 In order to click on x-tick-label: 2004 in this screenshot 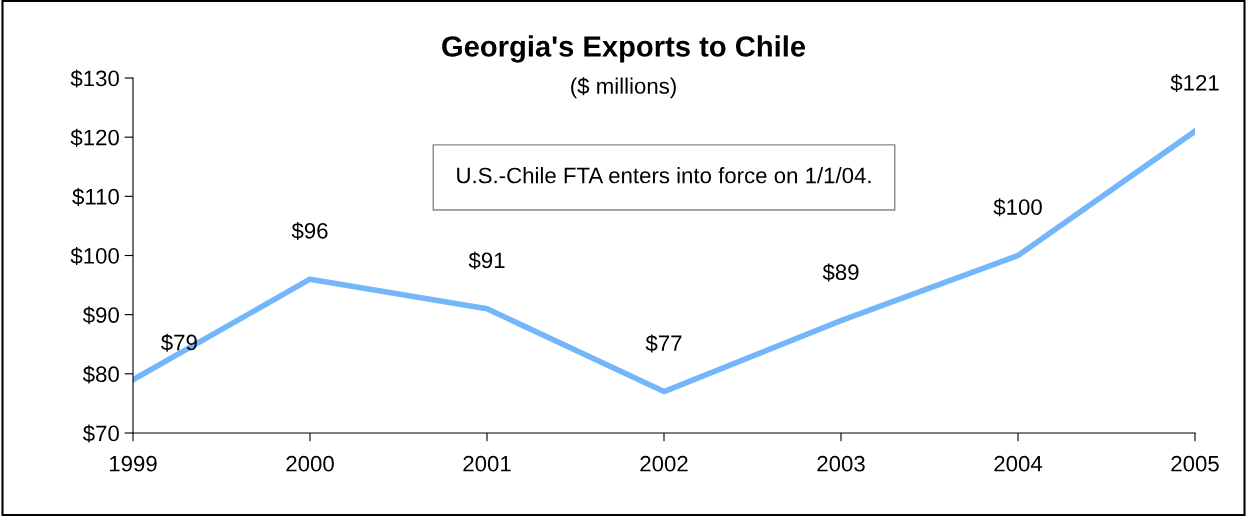, I will do `click(1018, 463)`.